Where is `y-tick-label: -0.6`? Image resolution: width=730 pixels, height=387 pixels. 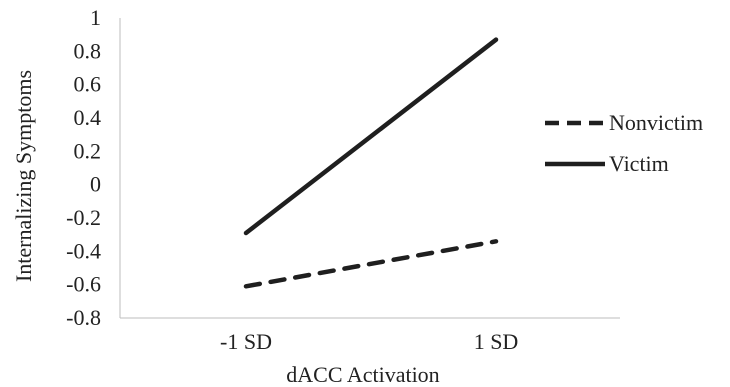 y-tick-label: -0.6 is located at coordinates (83, 284).